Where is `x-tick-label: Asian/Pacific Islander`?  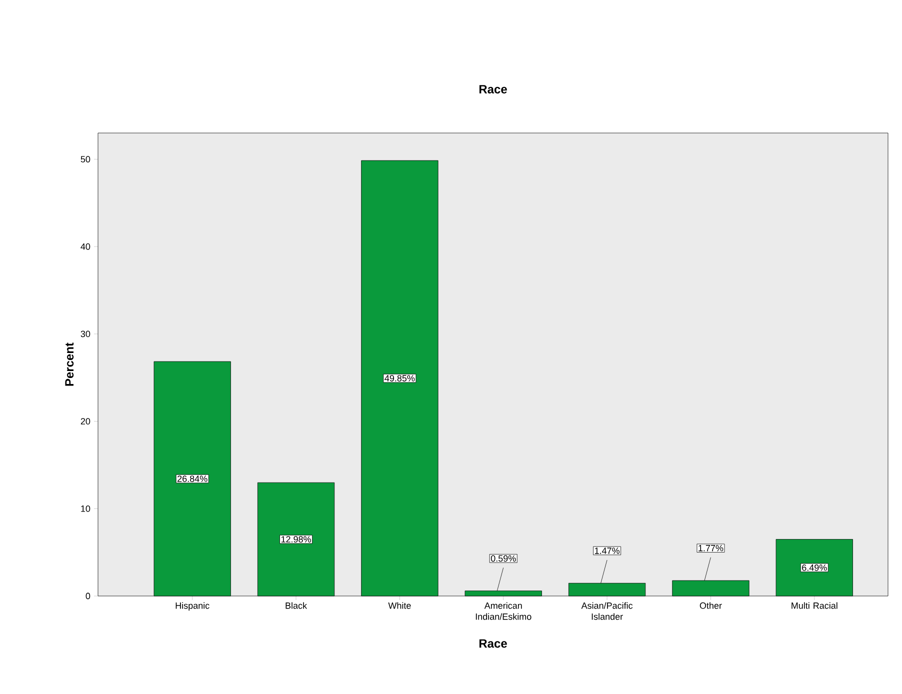
x-tick-label: Asian/Pacific Islander is located at coordinates (607, 611).